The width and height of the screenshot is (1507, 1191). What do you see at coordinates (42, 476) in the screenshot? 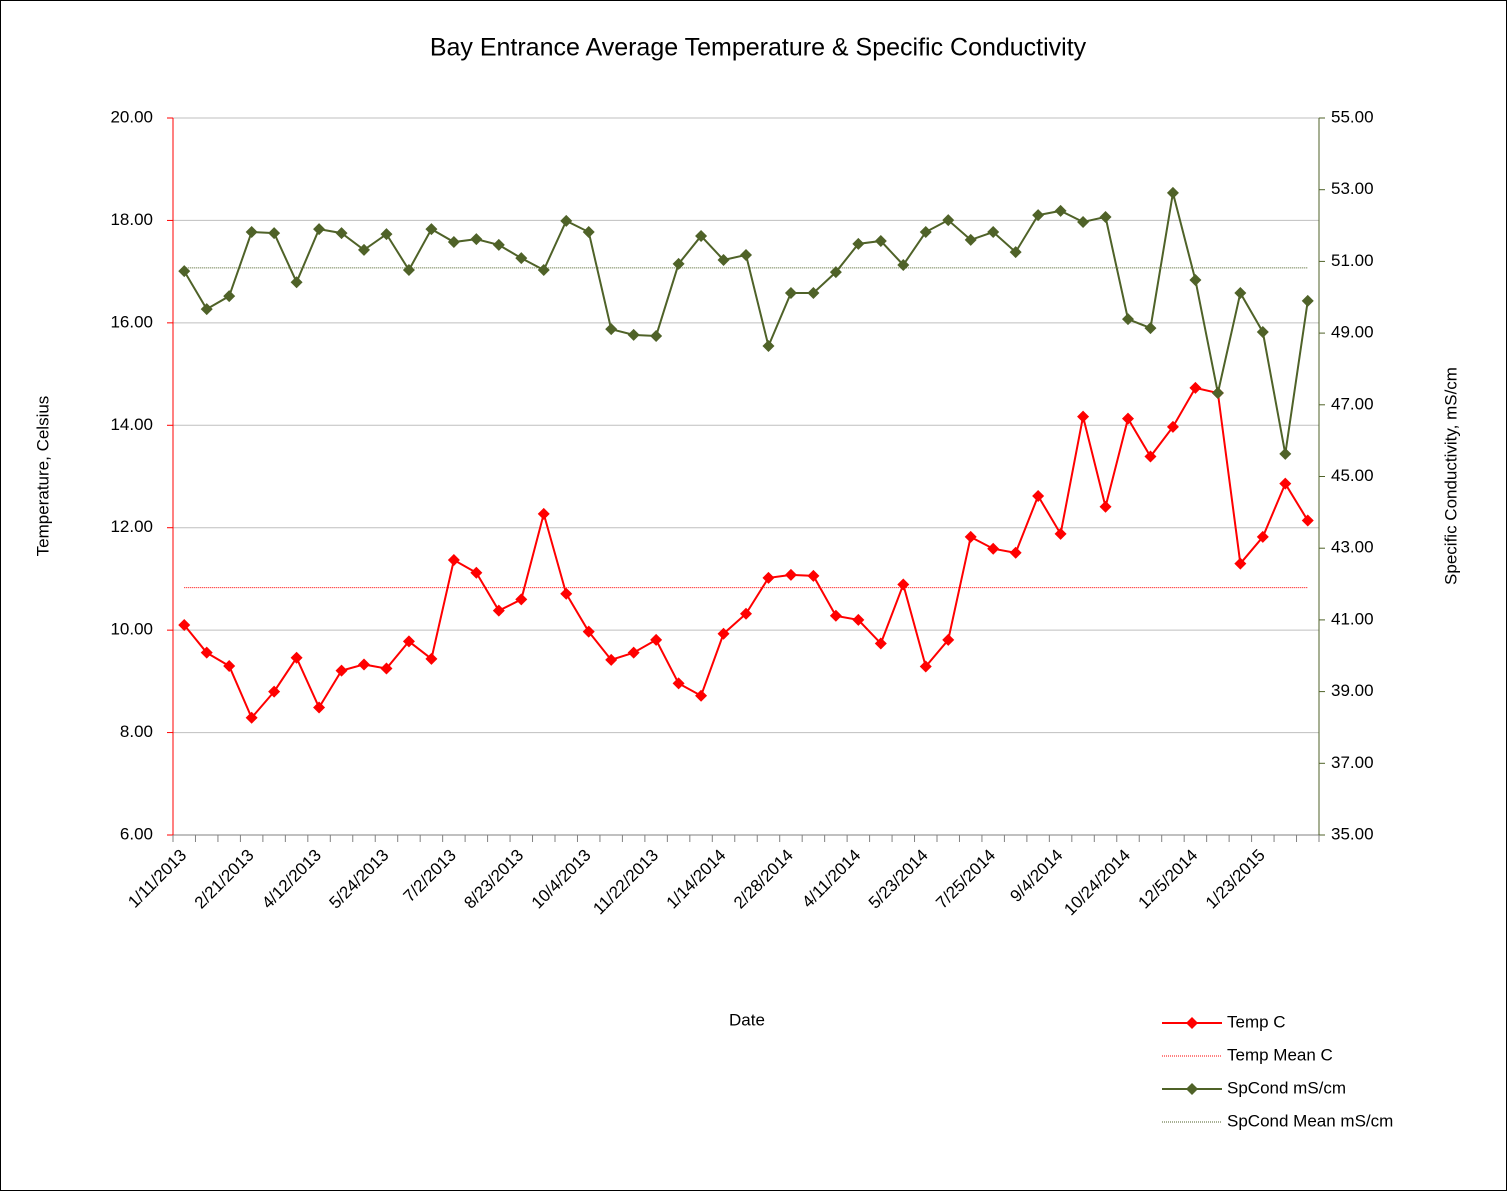
I see `y-axis-title: Temperature, Celsius` at bounding box center [42, 476].